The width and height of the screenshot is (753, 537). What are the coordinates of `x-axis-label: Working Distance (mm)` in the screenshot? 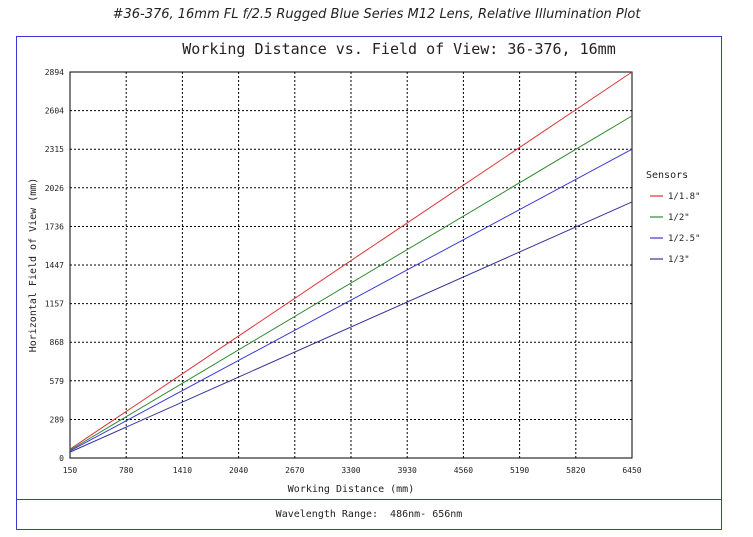 It's located at (351, 489).